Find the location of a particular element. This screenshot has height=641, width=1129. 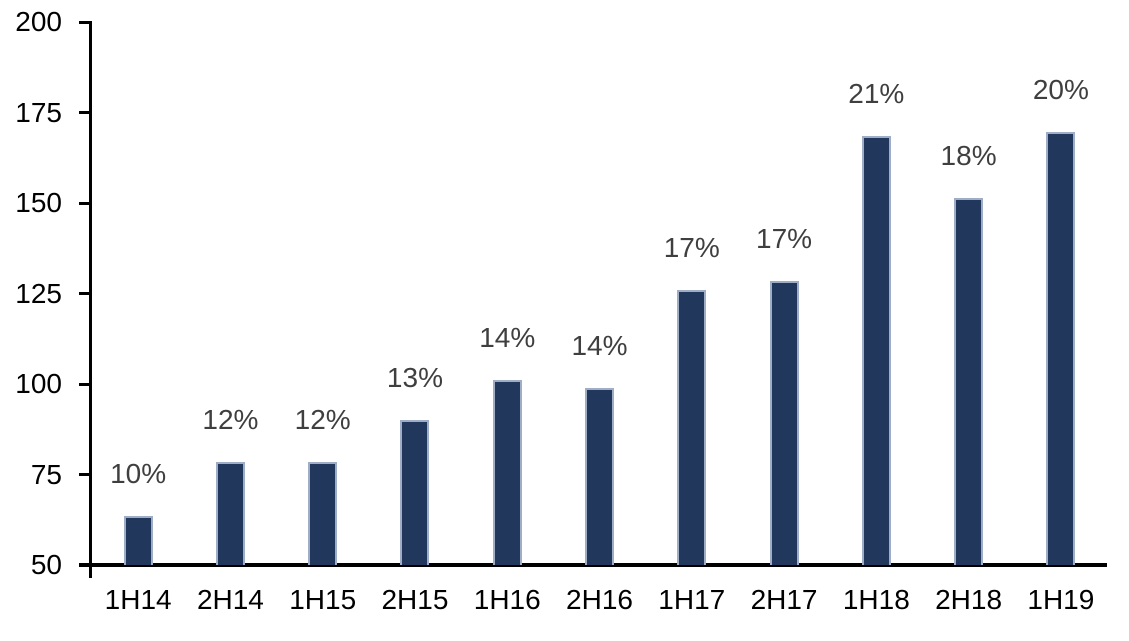

bar-value-label: 13% is located at coordinates (414, 378).